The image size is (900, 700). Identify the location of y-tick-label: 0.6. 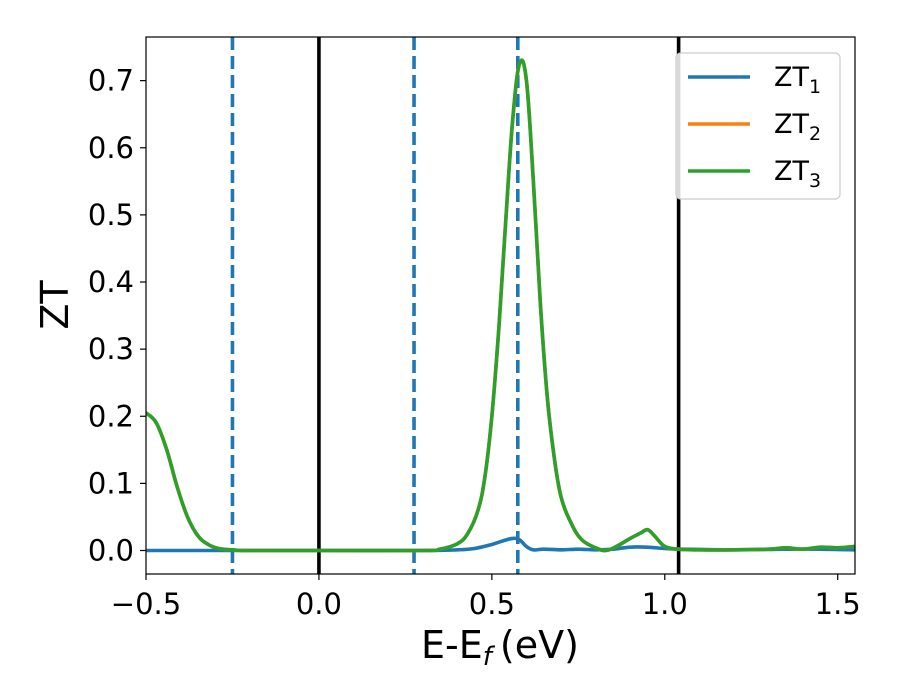
(111, 148).